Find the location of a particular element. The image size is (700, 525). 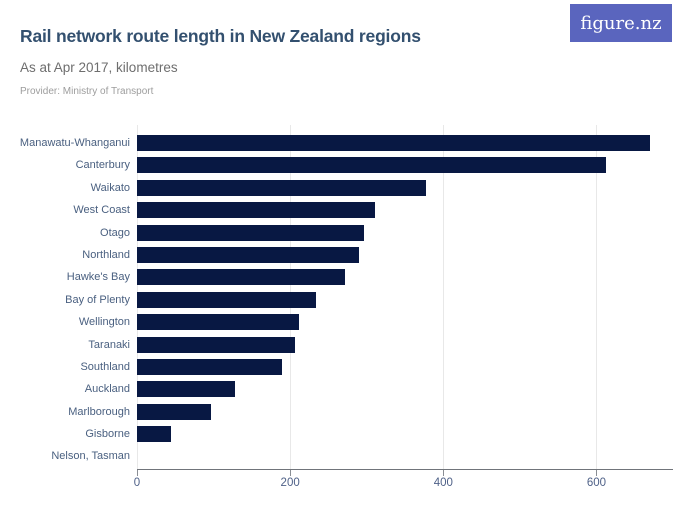

category-label: Waikato is located at coordinates (110, 187).